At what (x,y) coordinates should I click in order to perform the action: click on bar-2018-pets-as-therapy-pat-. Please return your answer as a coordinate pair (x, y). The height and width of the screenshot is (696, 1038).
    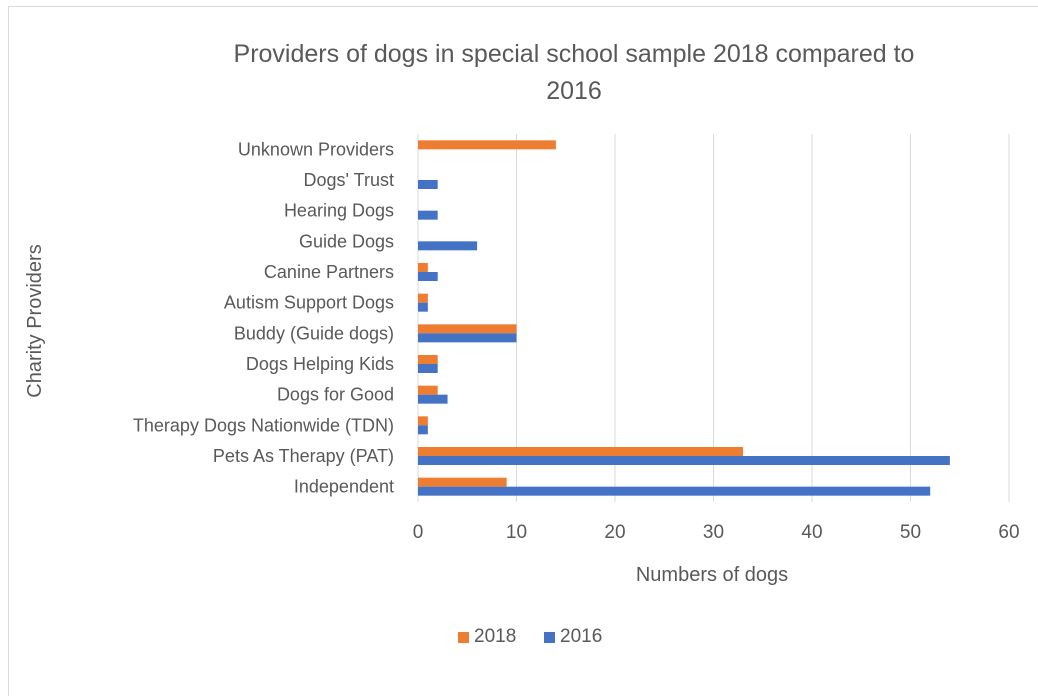
    Looking at the image, I should click on (581, 451).